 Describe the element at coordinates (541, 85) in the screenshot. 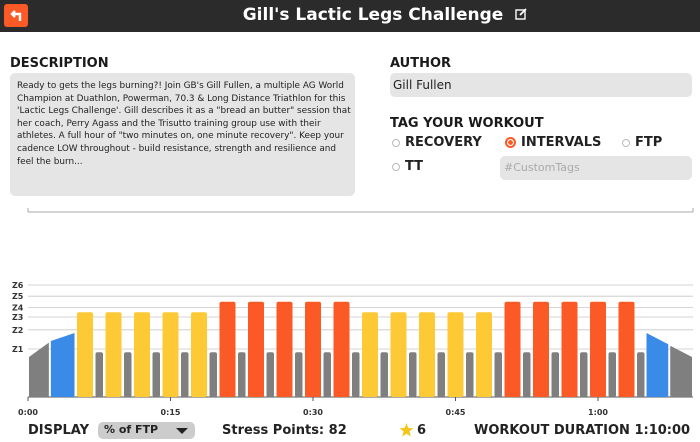

I see `author-input` at that location.